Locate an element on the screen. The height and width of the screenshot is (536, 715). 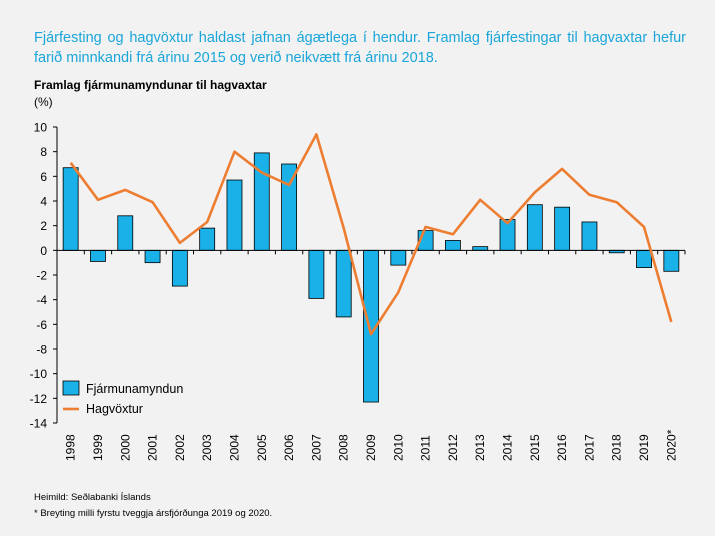
bar-2001 is located at coordinates (152, 256).